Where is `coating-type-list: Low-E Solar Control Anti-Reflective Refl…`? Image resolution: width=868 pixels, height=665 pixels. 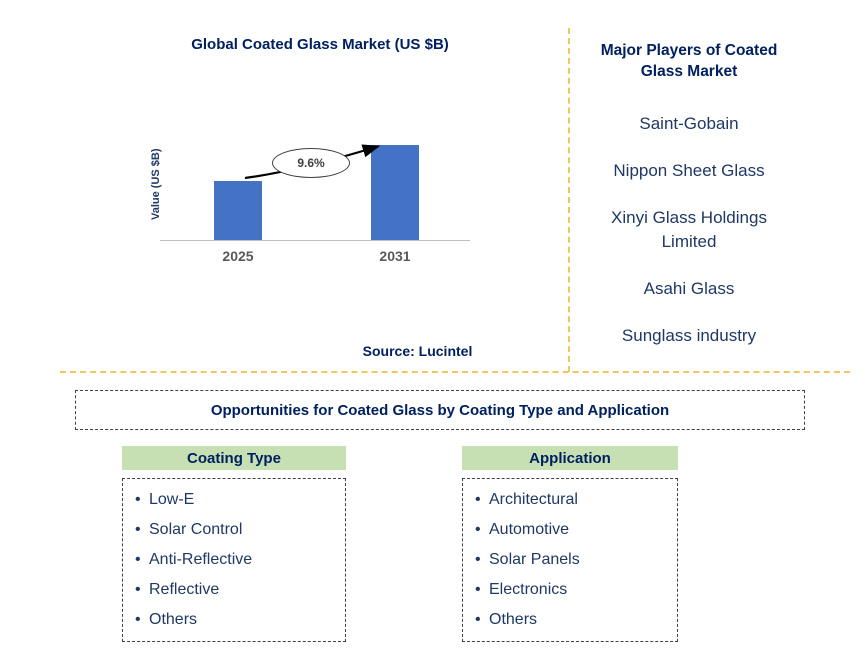
coating-type-list: Low-E Solar Control Anti-Reflective Refl… is located at coordinates (234, 560).